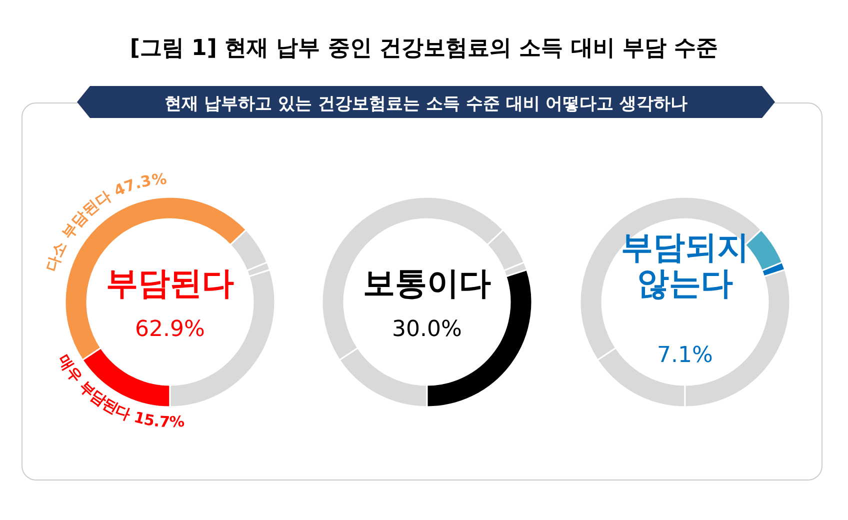  I want to click on text: 부담된다, so click(170, 283).